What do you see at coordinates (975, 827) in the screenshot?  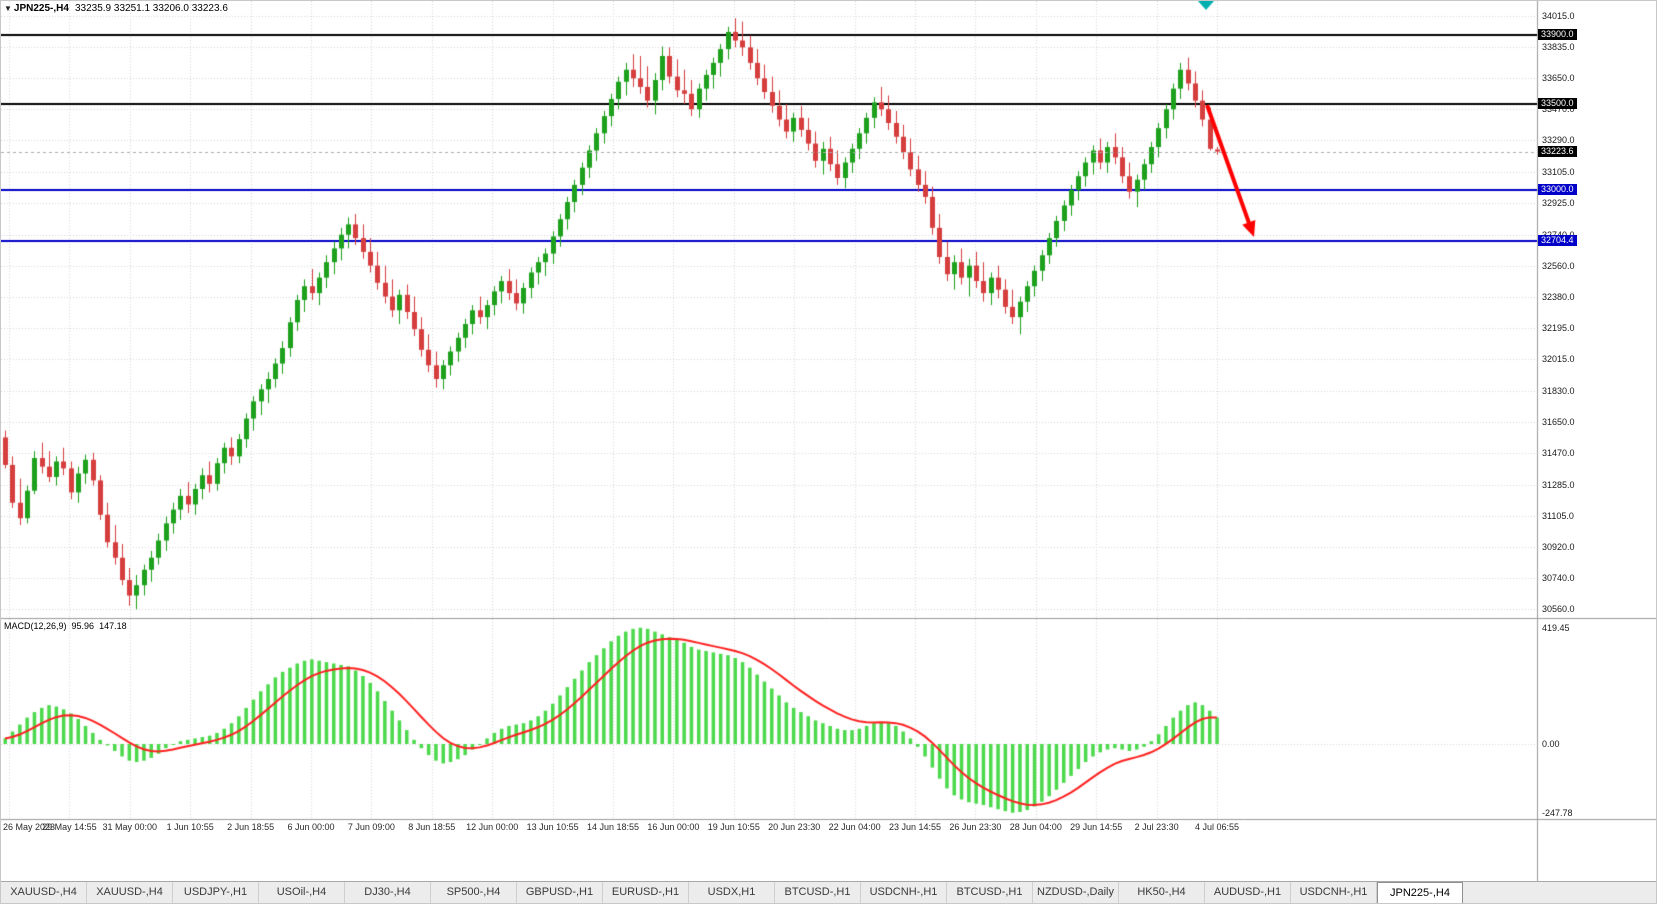 I see `time-axis-label: 26 Jun 23:30` at bounding box center [975, 827].